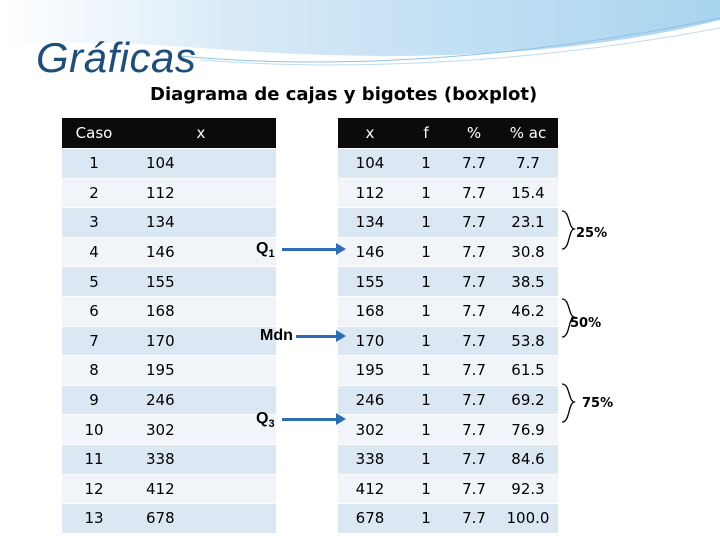  I want to click on cases-table-row: 8 195, so click(169, 370).